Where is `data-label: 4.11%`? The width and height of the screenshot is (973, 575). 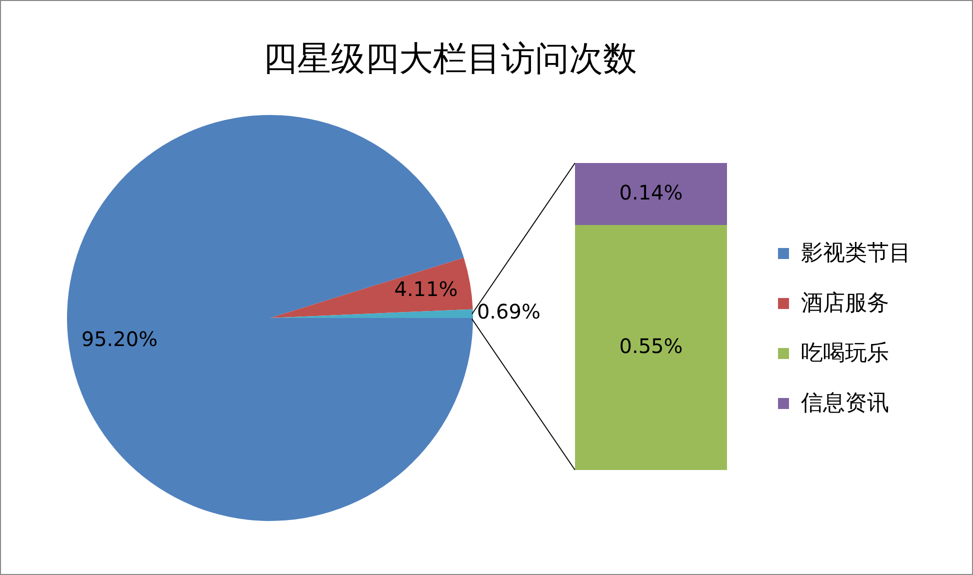 data-label: 4.11% is located at coordinates (426, 289).